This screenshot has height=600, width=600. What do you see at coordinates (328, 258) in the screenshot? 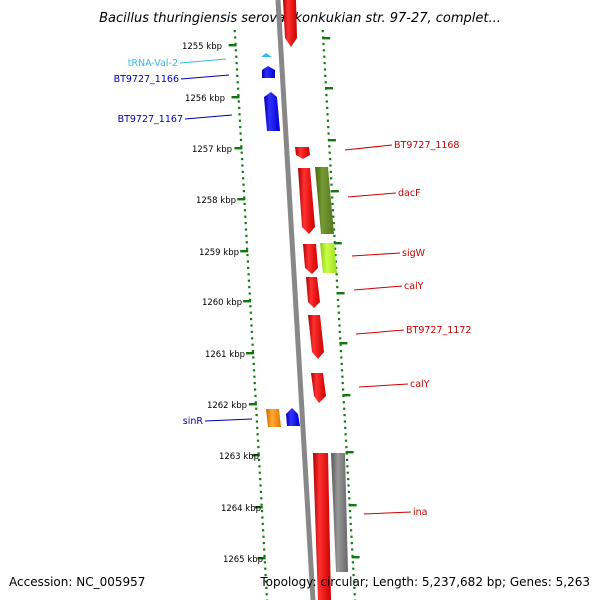
I see `gene-arrow-sigw` at bounding box center [328, 258].